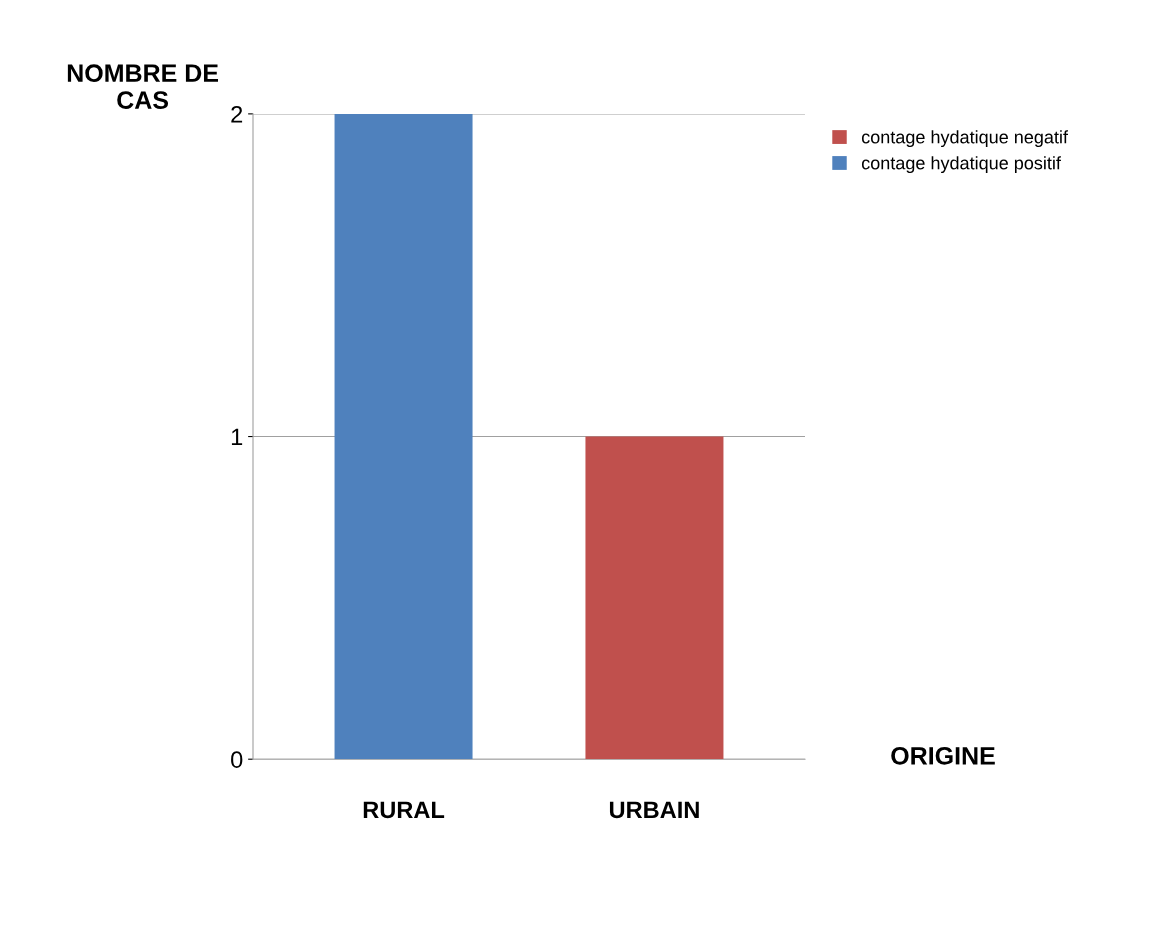 This screenshot has height=949, width=1150. What do you see at coordinates (237, 114) in the screenshot?
I see `y-tick-label: 2` at bounding box center [237, 114].